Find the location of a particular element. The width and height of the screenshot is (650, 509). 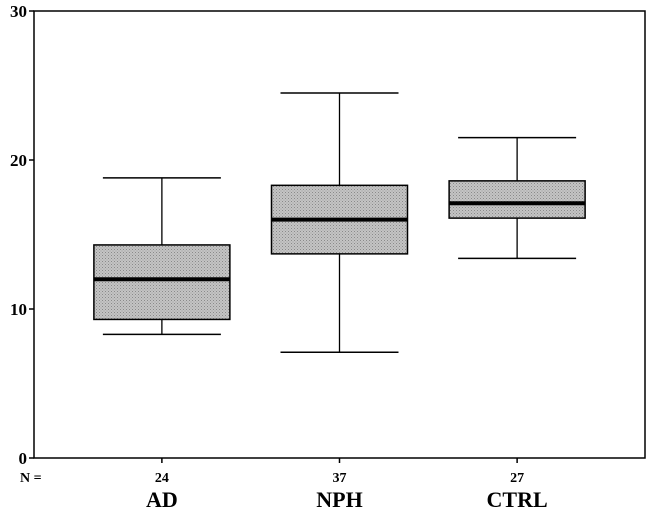

n-values: 24 37 27 is located at coordinates (339, 478).